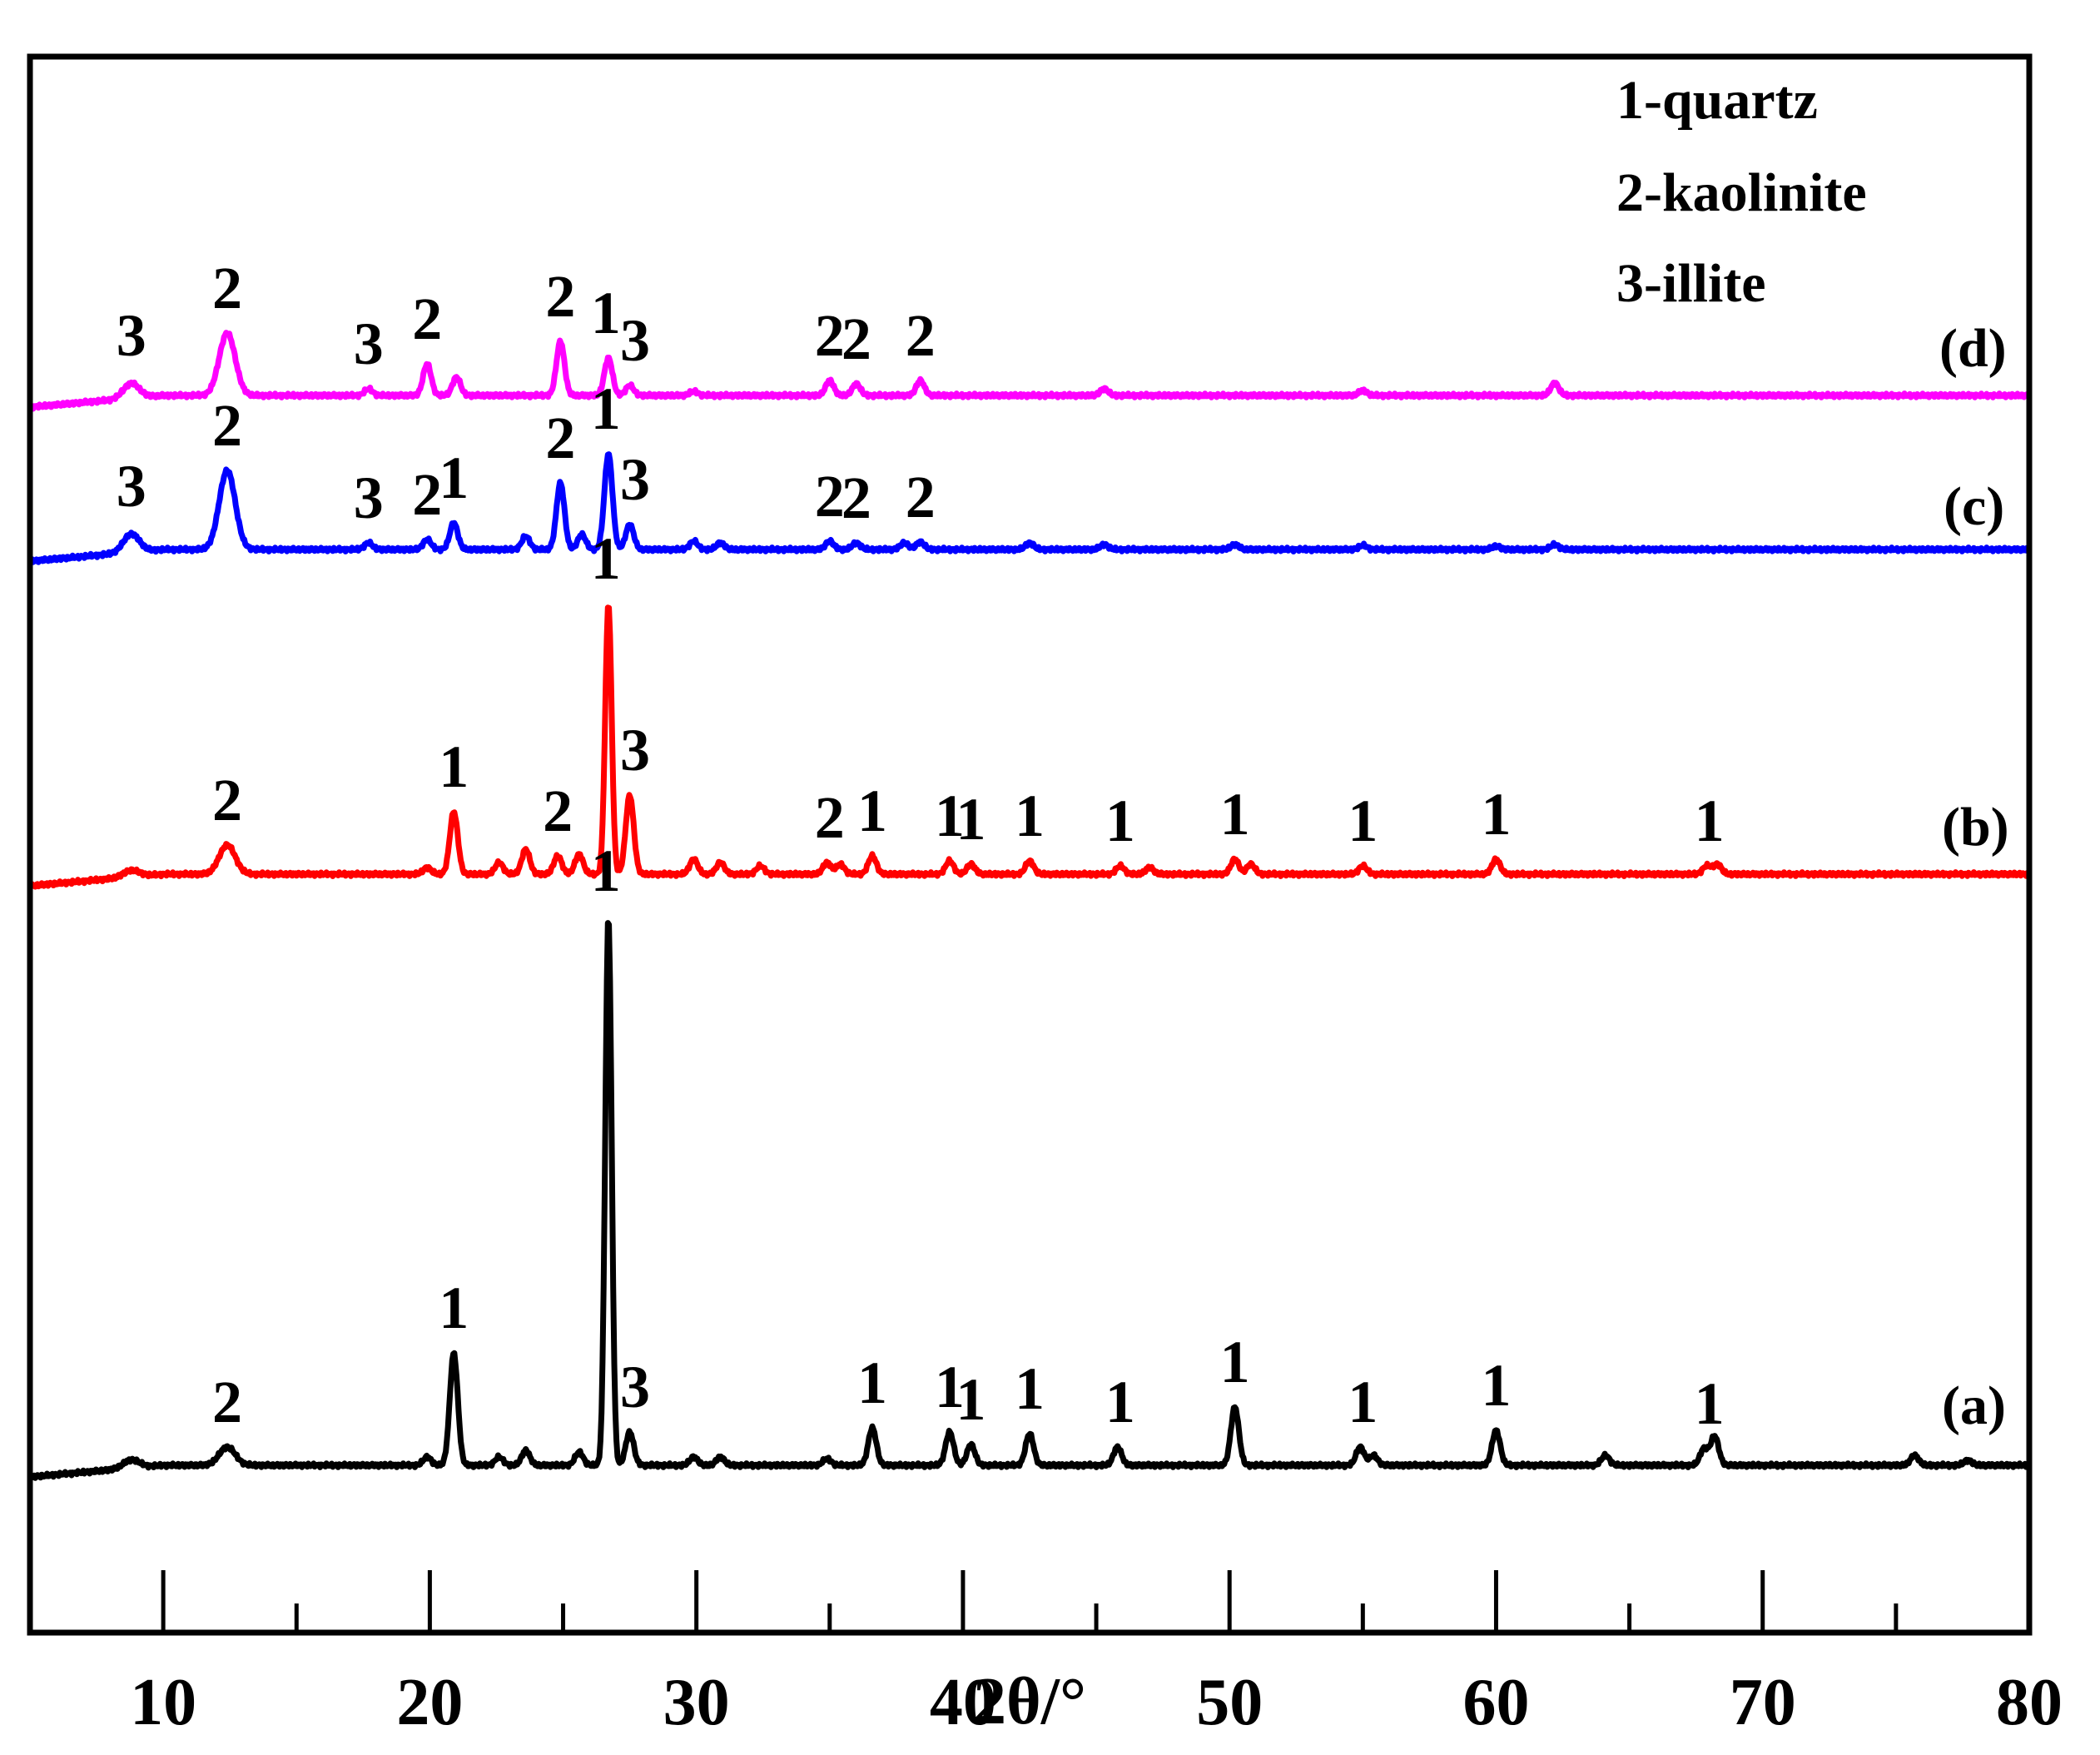 The image size is (2100, 1755). What do you see at coordinates (1974, 877) in the screenshot?
I see `series-labels: (d) (c) (b) (a)` at bounding box center [1974, 877].